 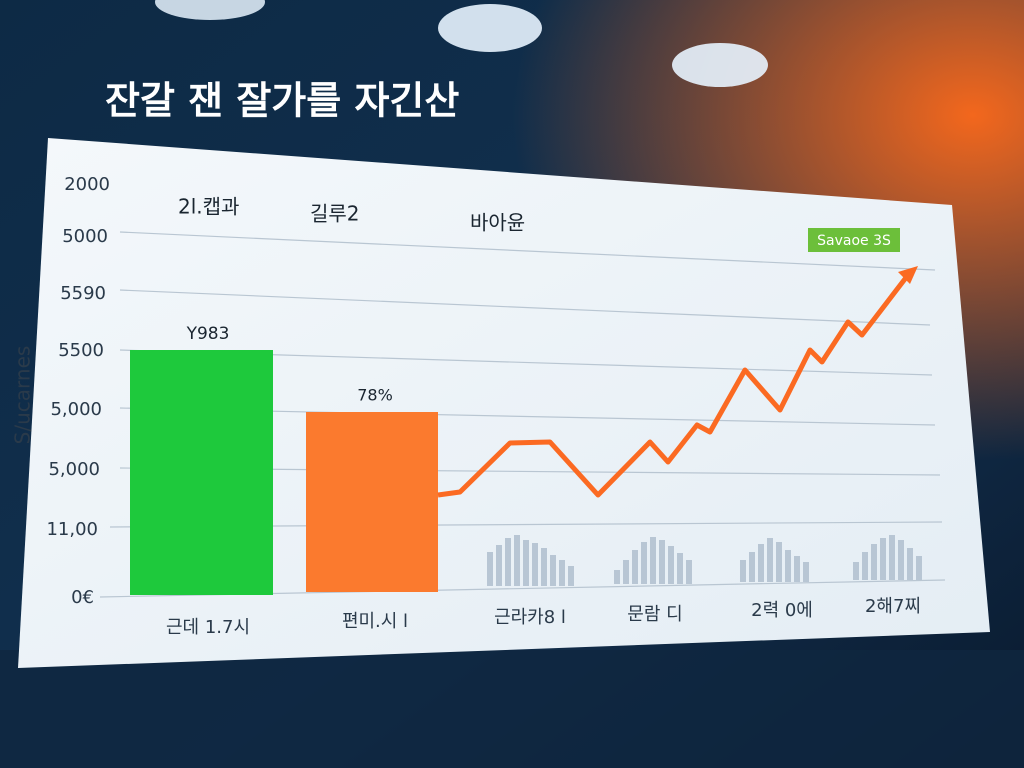 What do you see at coordinates (82, 597) in the screenshot?
I see `tick-label: 0€` at bounding box center [82, 597].